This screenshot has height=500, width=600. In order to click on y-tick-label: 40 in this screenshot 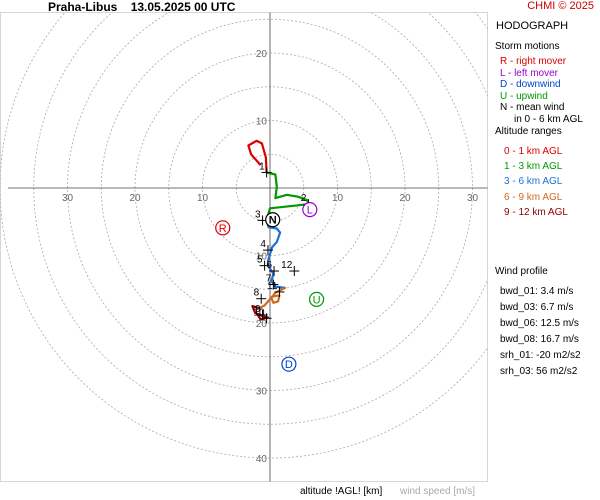, I will do `click(262, 459)`.